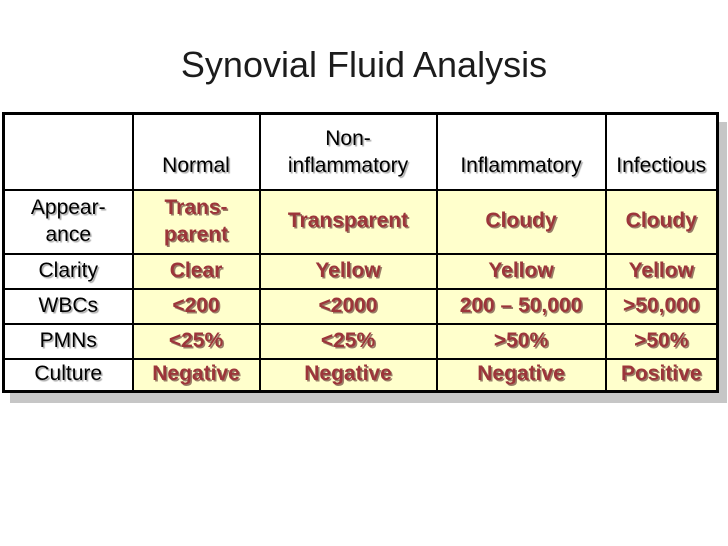 This screenshot has width=728, height=546. What do you see at coordinates (364, 64) in the screenshot?
I see `slide-title: Synovial Fluid Analysis` at bounding box center [364, 64].